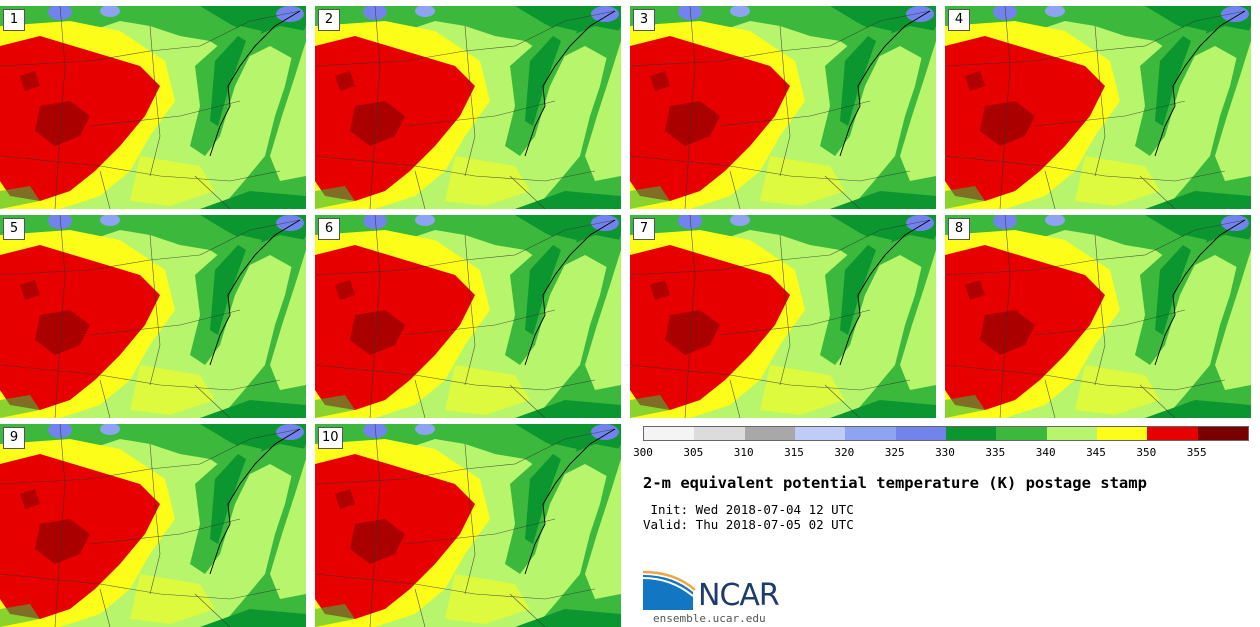  I want to click on panel-number: 1, so click(14, 20).